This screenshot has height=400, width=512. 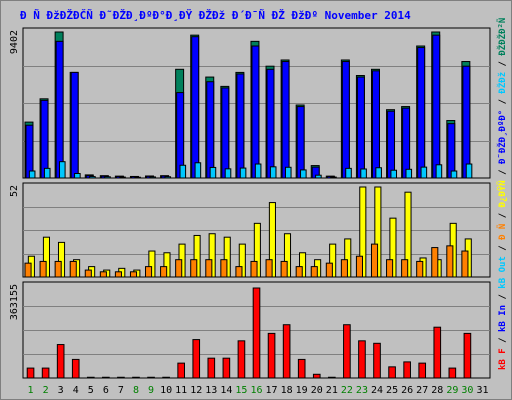 What do you see at coordinates (467, 390) in the screenshot?
I see `x-tick-label: 30` at bounding box center [467, 390].